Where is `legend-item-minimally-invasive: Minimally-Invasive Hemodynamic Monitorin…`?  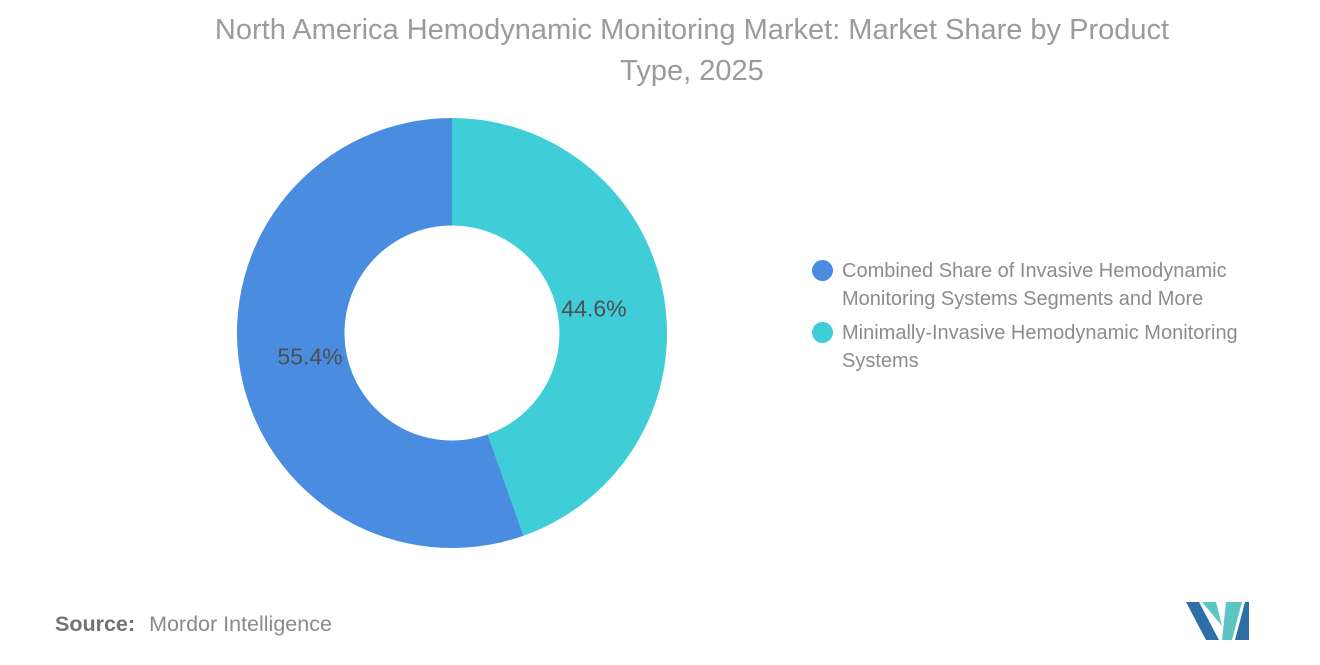
legend-item-minimally-invasive: Minimally-Invasive Hemodynamic Monitorin… is located at coordinates (1057, 347).